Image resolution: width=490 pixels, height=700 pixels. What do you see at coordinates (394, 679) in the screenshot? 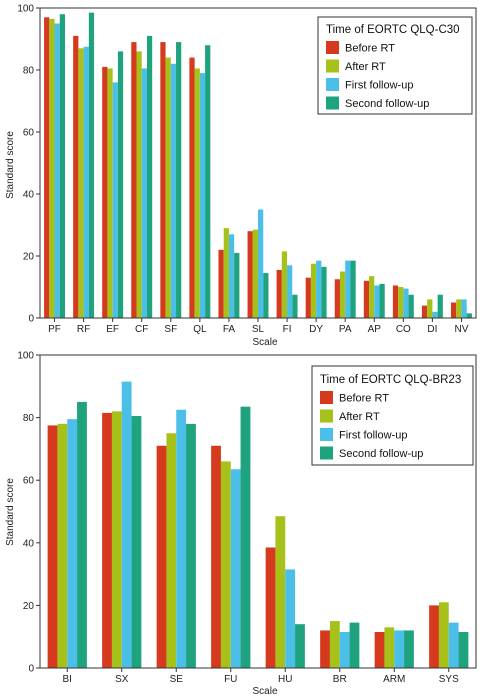
I see `br23-x-tick-label: ARM` at bounding box center [394, 679].